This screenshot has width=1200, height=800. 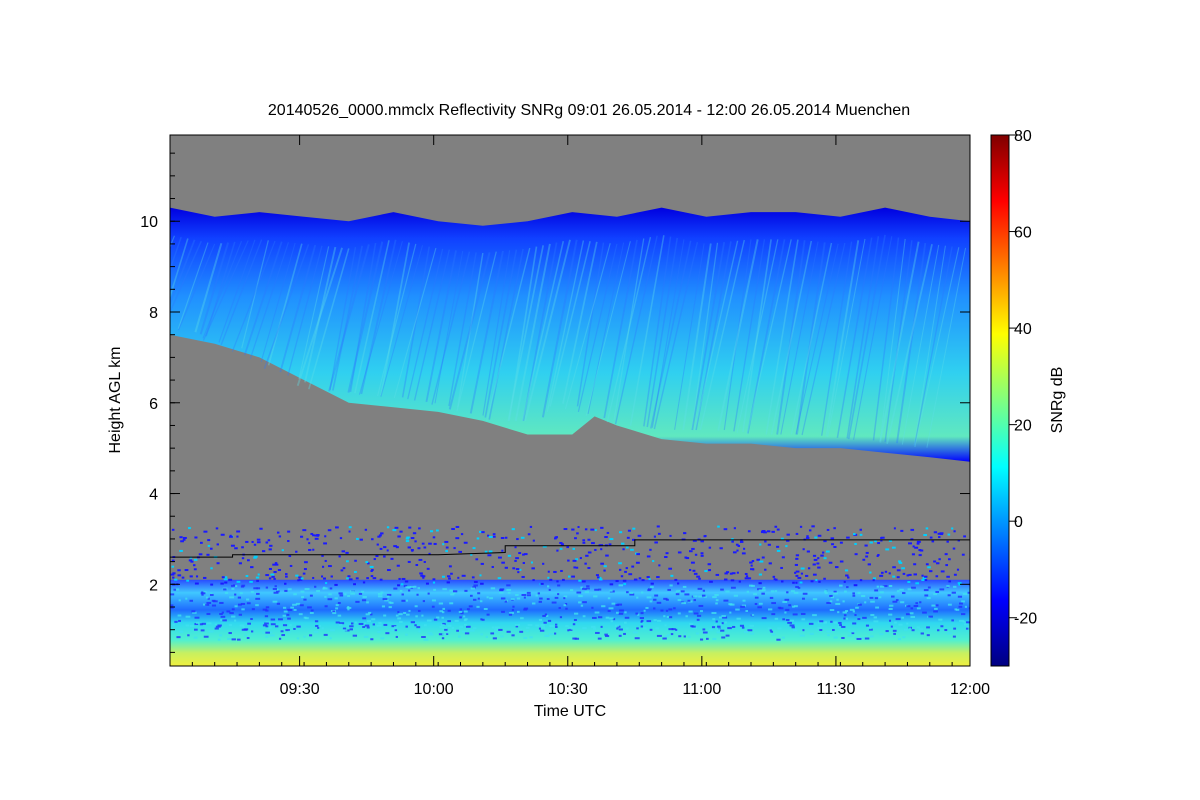 What do you see at coordinates (300, 689) in the screenshot?
I see `x-tick-label: 09:30` at bounding box center [300, 689].